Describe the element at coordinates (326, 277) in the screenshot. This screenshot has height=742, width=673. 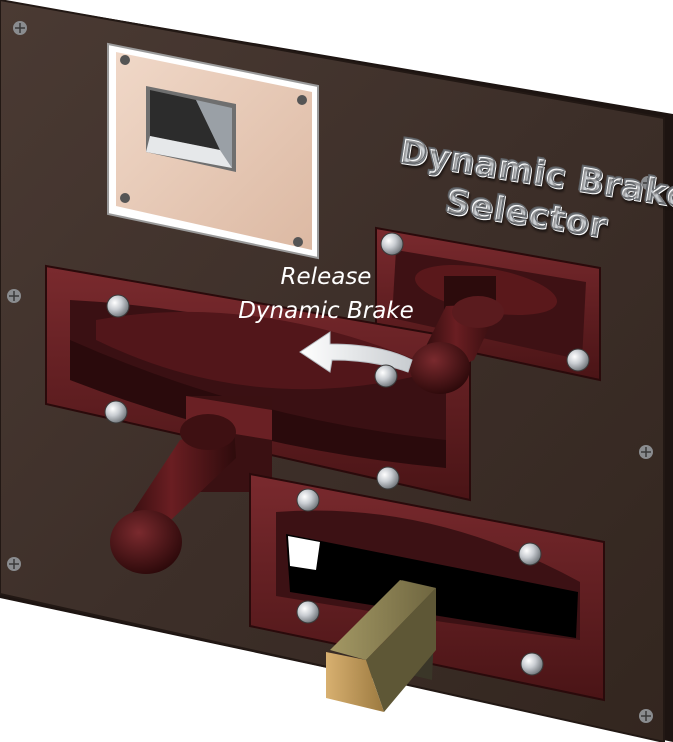
I see `release-label-line1: Release` at that location.